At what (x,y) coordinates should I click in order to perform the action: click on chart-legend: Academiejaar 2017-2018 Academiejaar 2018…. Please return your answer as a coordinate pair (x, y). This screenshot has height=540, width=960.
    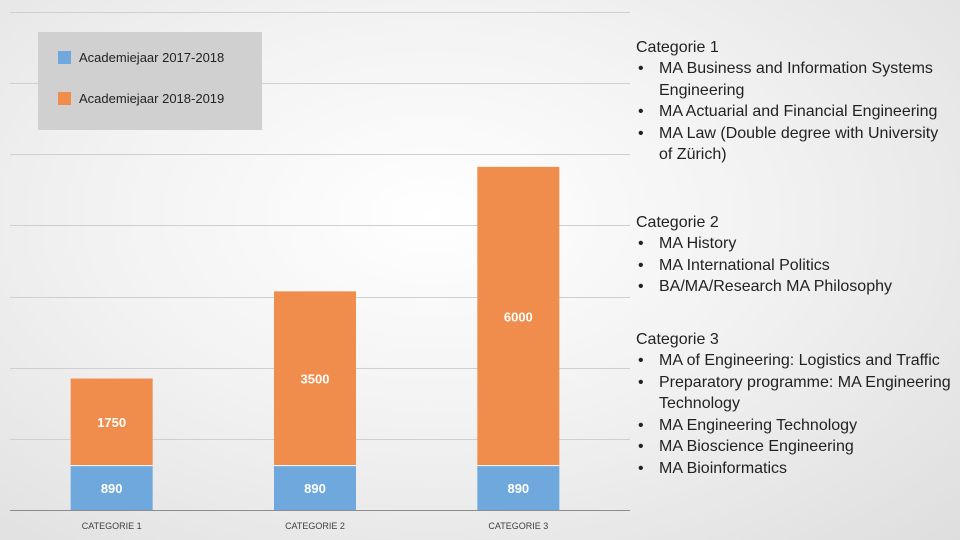
    Looking at the image, I should click on (150, 81).